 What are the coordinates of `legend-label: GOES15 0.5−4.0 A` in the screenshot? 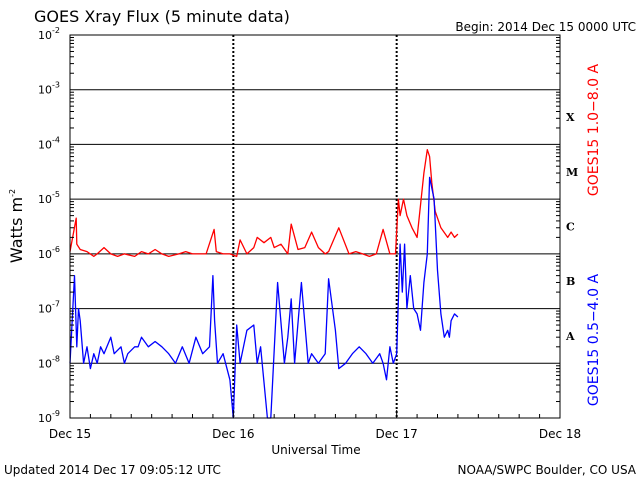 It's located at (594, 340).